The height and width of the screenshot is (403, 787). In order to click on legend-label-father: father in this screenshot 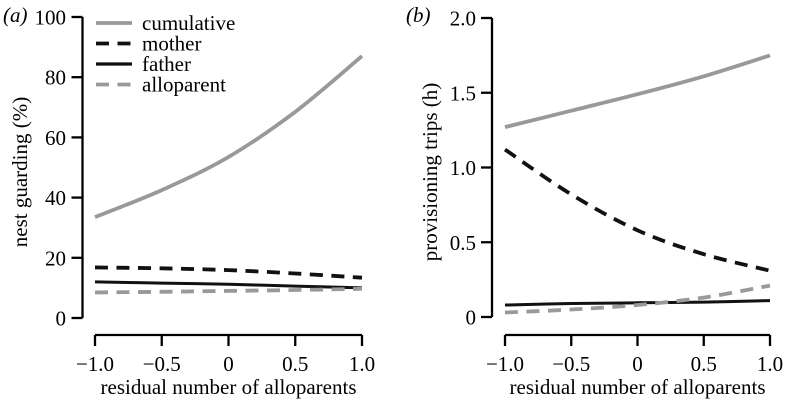, I will do `click(166, 64)`.